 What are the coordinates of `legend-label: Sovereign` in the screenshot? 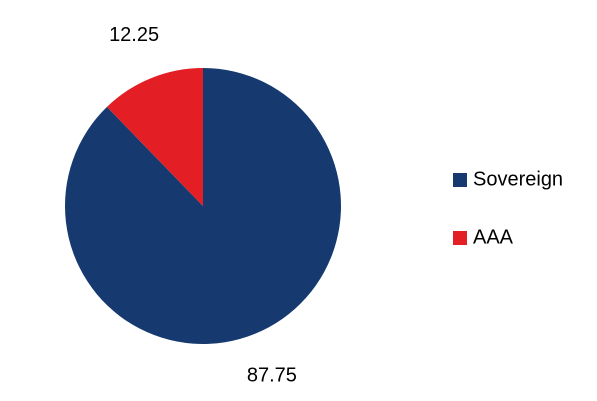 It's located at (518, 179).